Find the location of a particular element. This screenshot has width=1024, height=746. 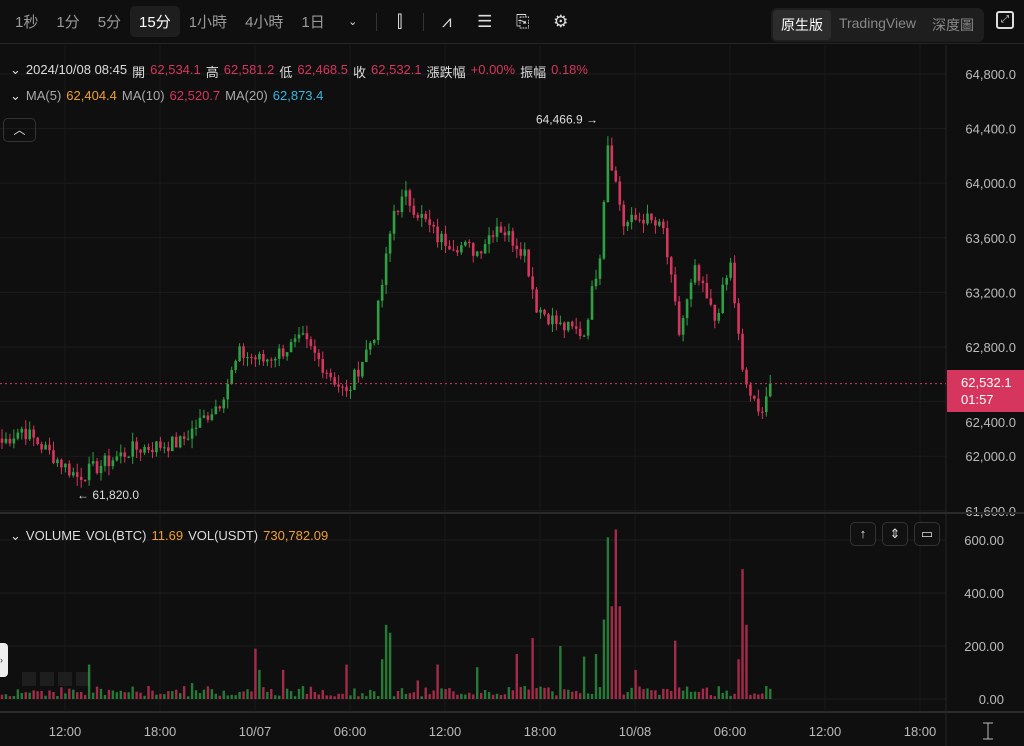

divider is located at coordinates (423, 21).